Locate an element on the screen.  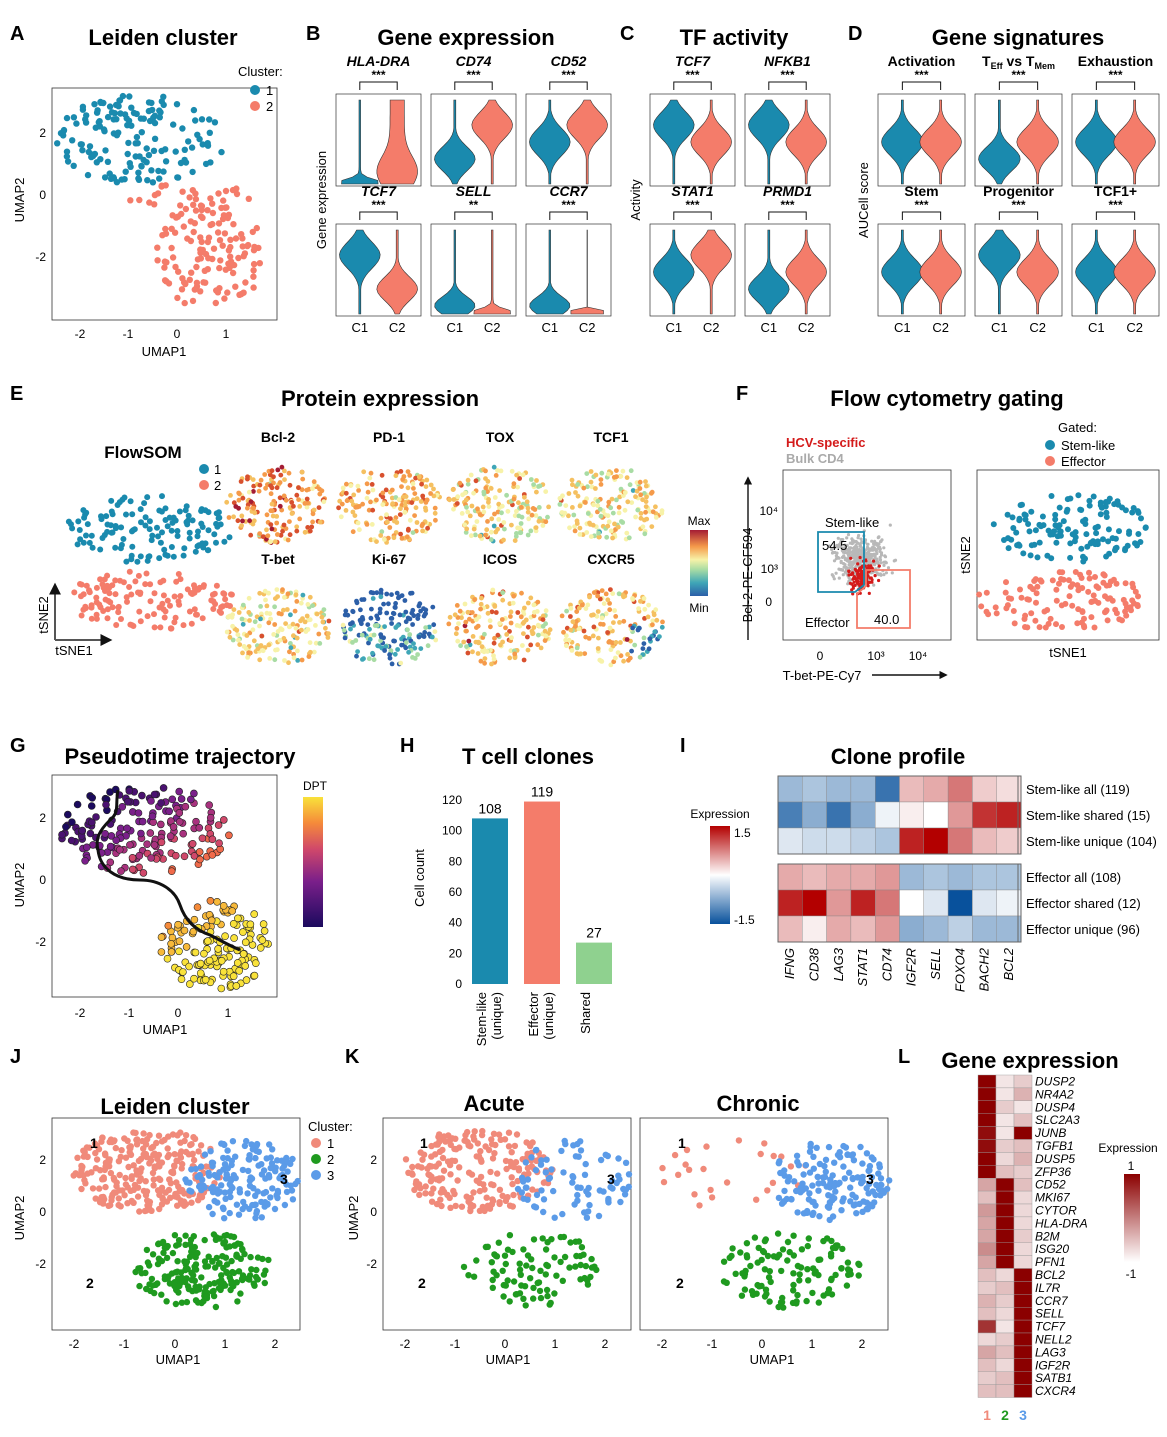
significance-bracket is located at coordinates (378, 85).